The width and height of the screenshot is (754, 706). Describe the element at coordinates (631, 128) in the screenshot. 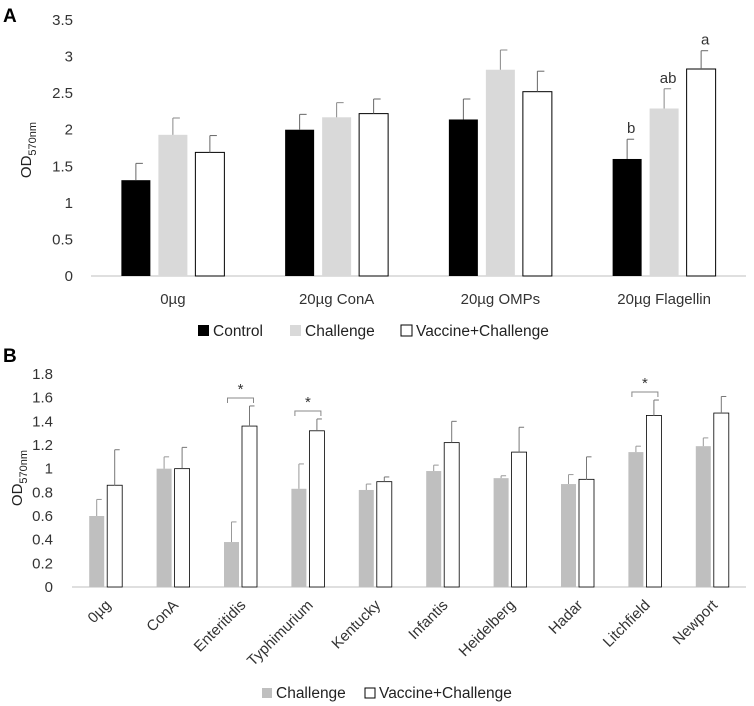

I see `significance-letter: b` at that location.